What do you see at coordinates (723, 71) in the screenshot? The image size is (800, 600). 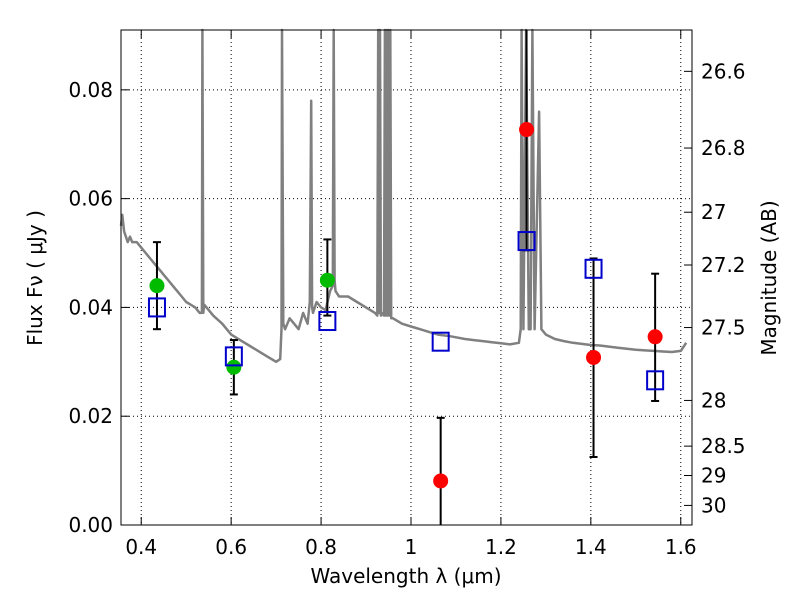 I see `y2-tick-label: 26.6` at bounding box center [723, 71].